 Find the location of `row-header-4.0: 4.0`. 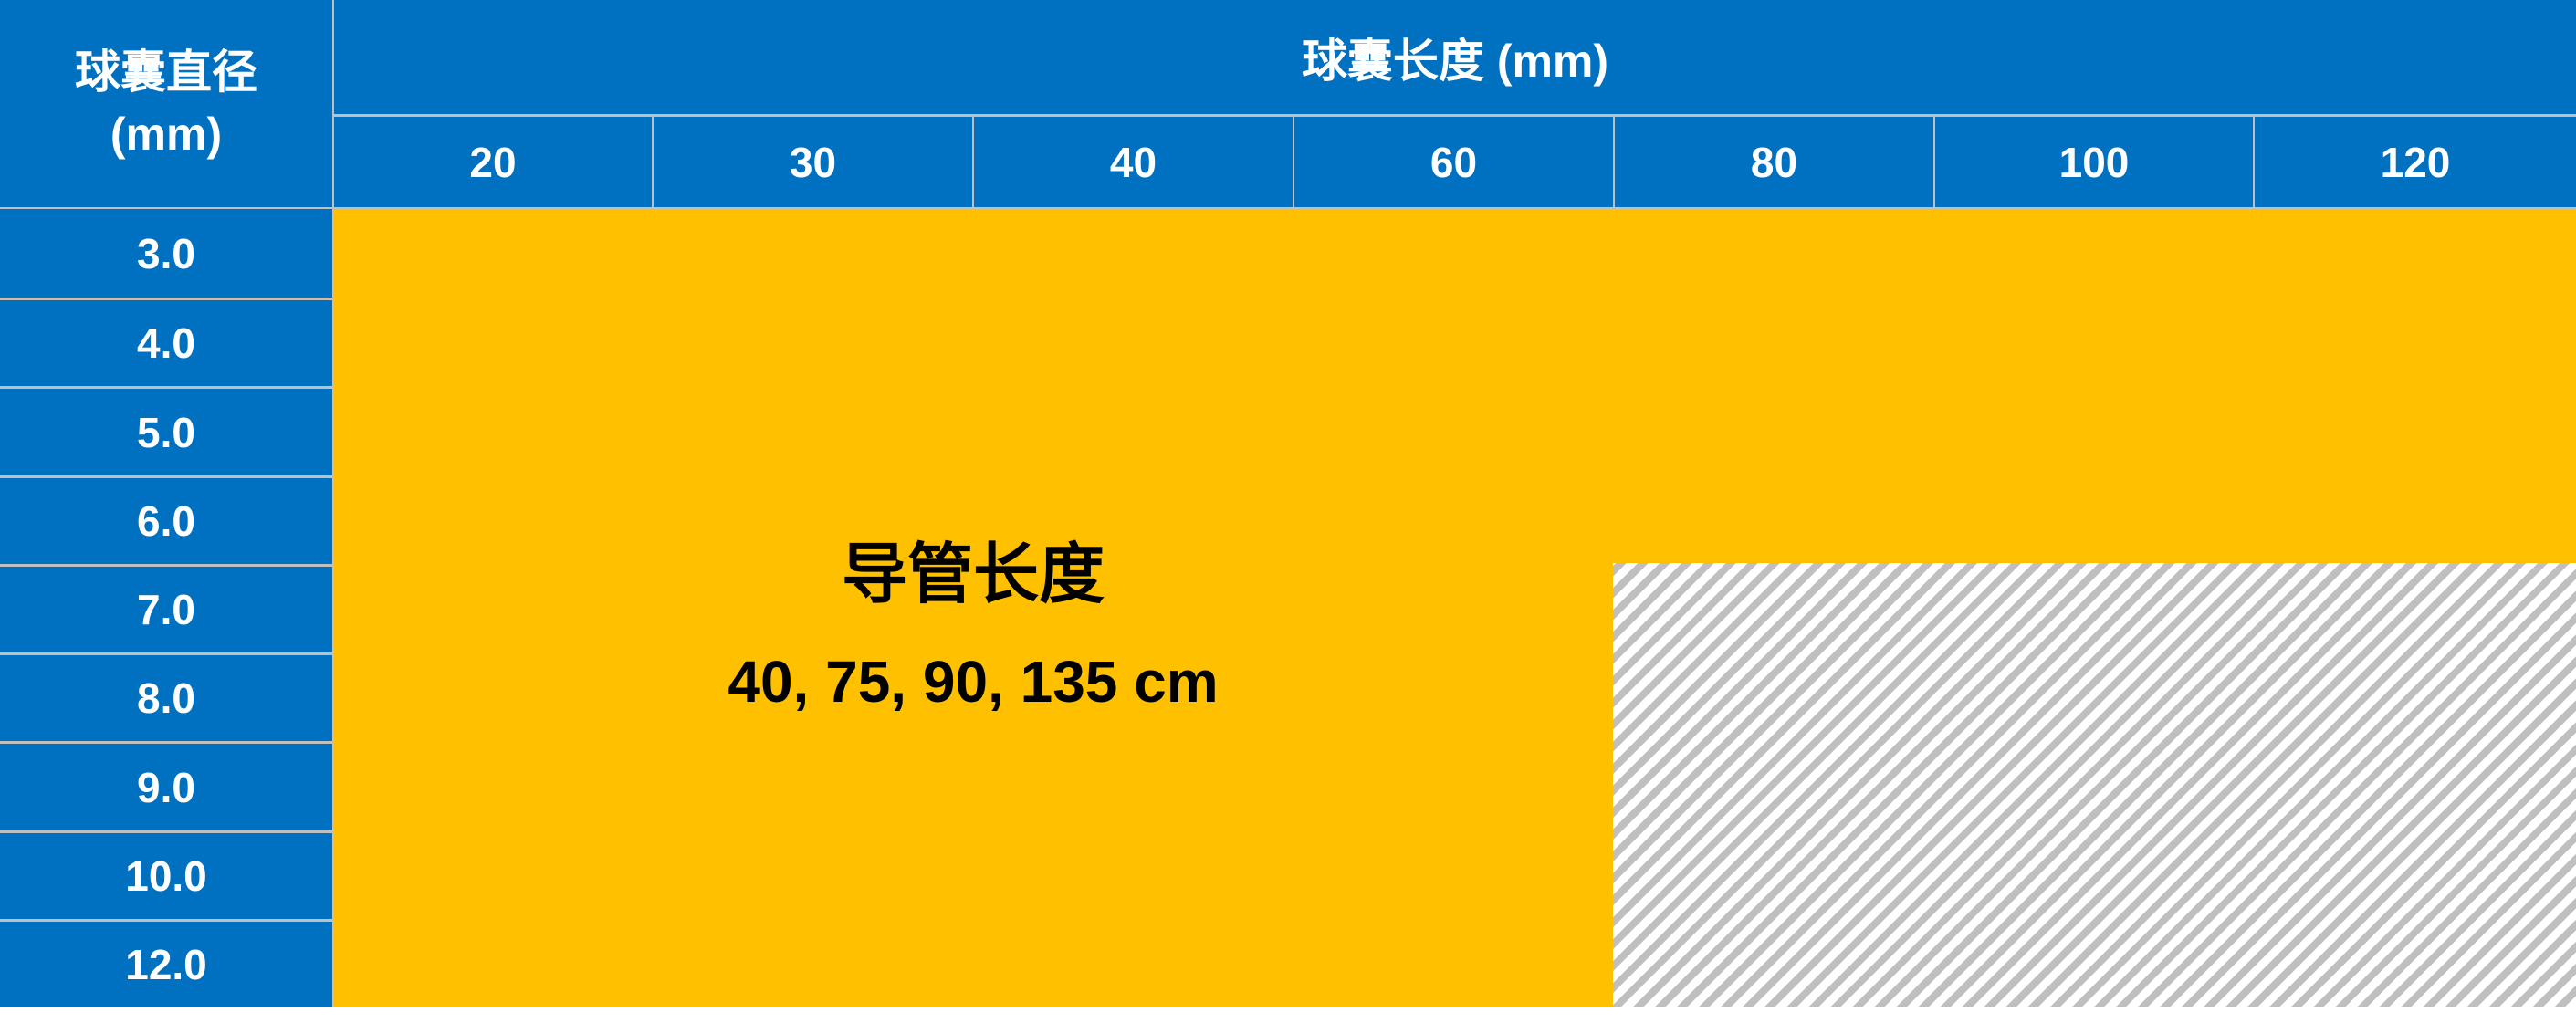

row-header-4.0: 4.0 is located at coordinates (166, 343).